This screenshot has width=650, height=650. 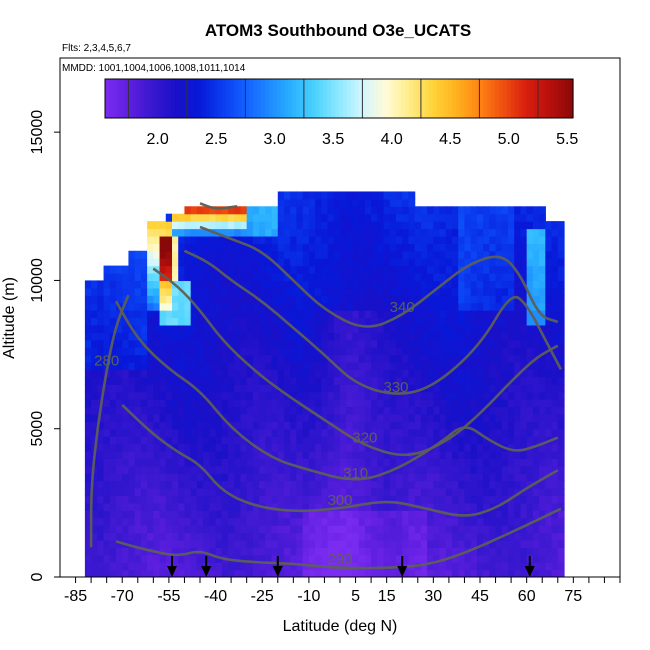 I want to click on x-tick-label: -85, so click(x=75, y=596).